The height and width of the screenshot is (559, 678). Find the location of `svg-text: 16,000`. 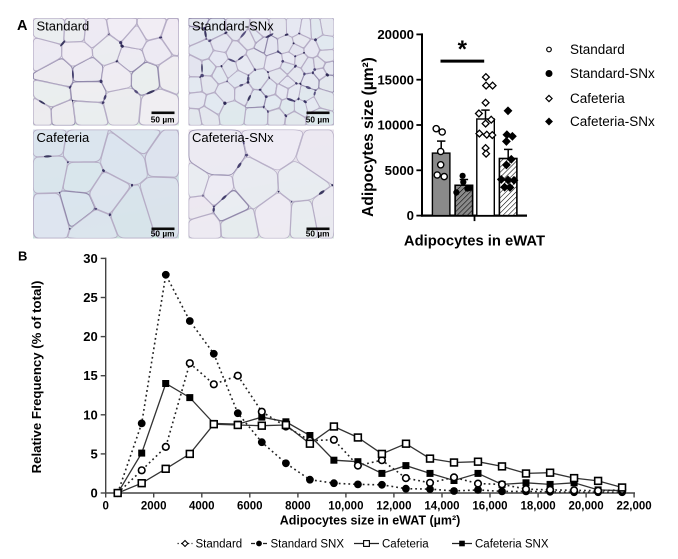

svg-text: 16,000 is located at coordinates (489, 507).